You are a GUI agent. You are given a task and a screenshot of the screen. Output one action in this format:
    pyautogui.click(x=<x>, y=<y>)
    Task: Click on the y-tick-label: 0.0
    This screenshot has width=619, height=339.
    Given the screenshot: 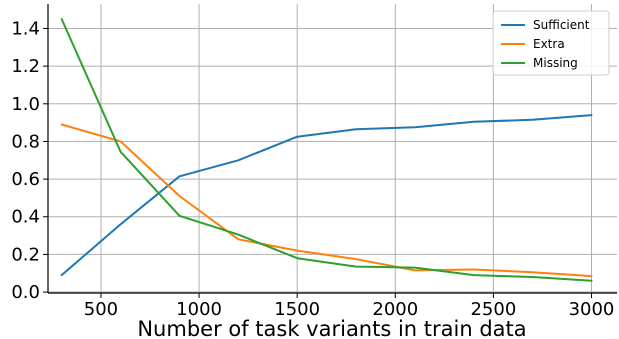 What is the action you would take?
    pyautogui.click(x=25, y=292)
    